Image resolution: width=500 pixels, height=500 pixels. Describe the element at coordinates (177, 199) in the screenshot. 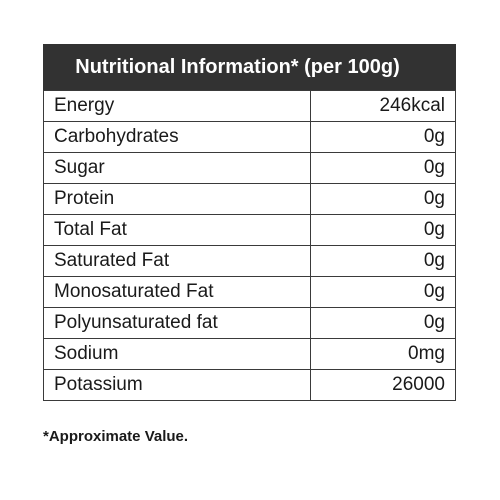

I see `nutrient-label: Protein` at that location.